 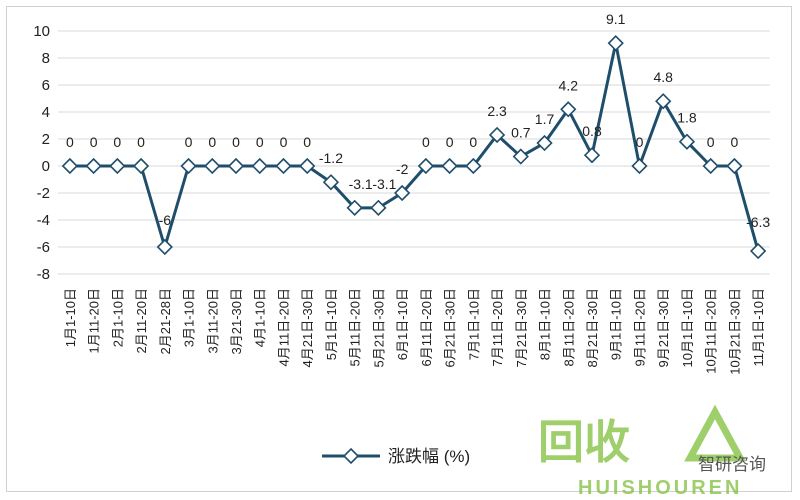 What do you see at coordinates (165, 321) in the screenshot?
I see `x-tick-label: 2月21-28日` at bounding box center [165, 321].